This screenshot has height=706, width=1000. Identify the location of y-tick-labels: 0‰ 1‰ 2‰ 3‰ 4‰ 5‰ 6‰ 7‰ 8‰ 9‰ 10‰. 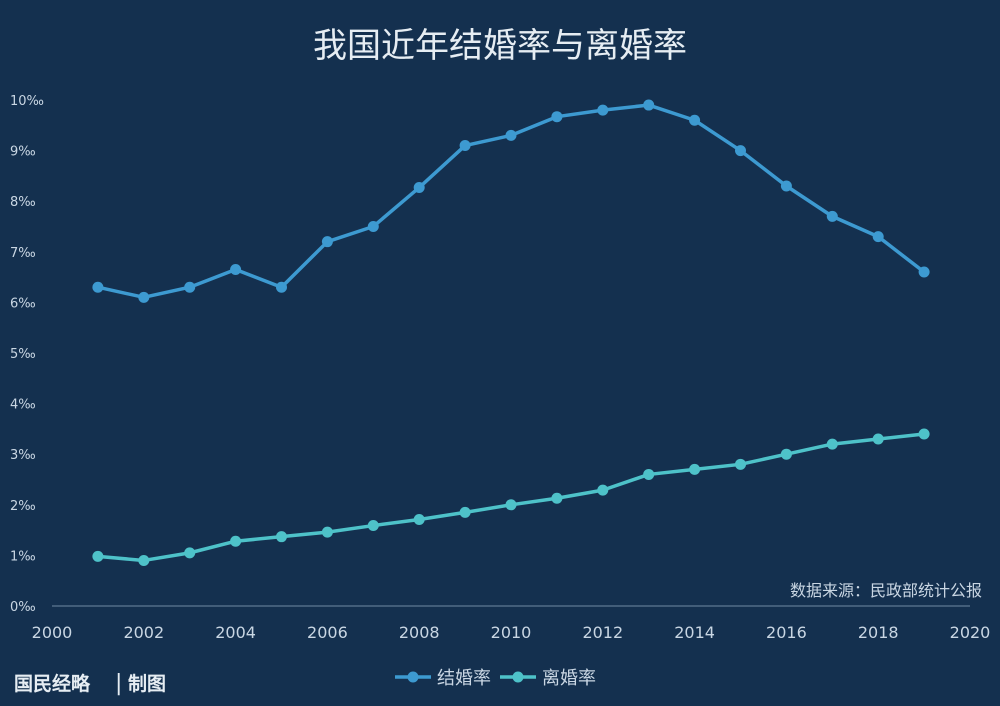
(27, 354).